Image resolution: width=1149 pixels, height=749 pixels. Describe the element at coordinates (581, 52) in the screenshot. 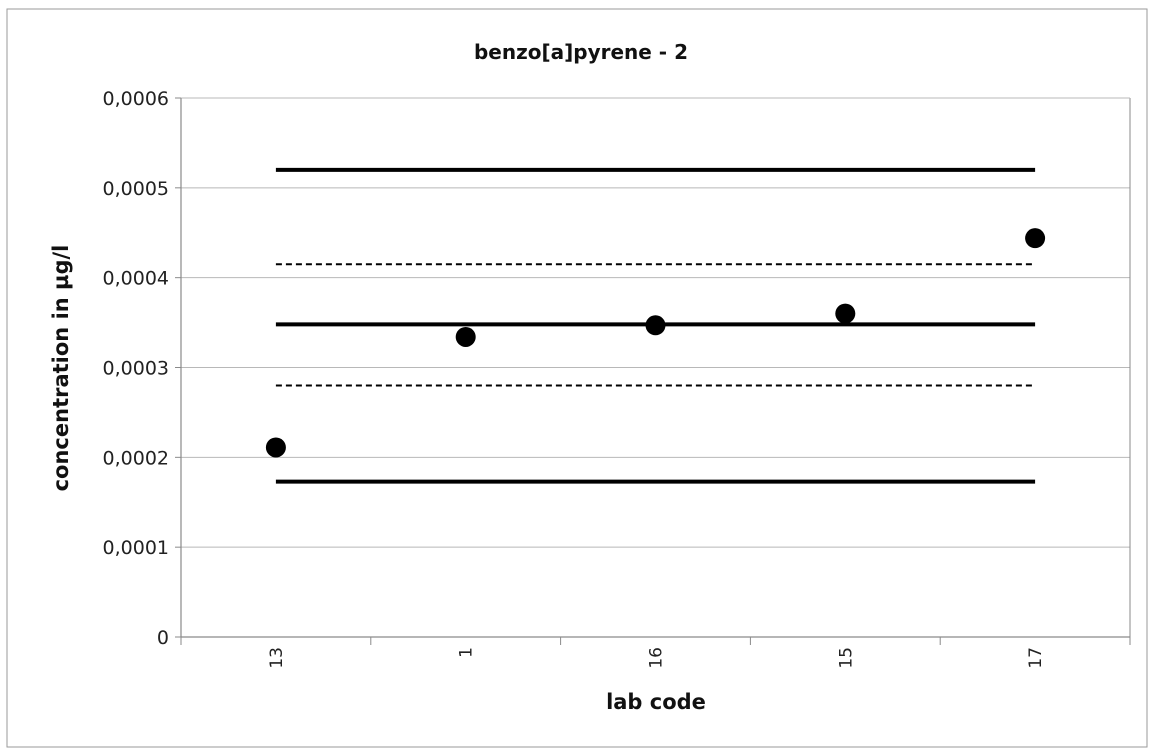

I see `chart-title: benzo[a]pyrene - 2` at that location.